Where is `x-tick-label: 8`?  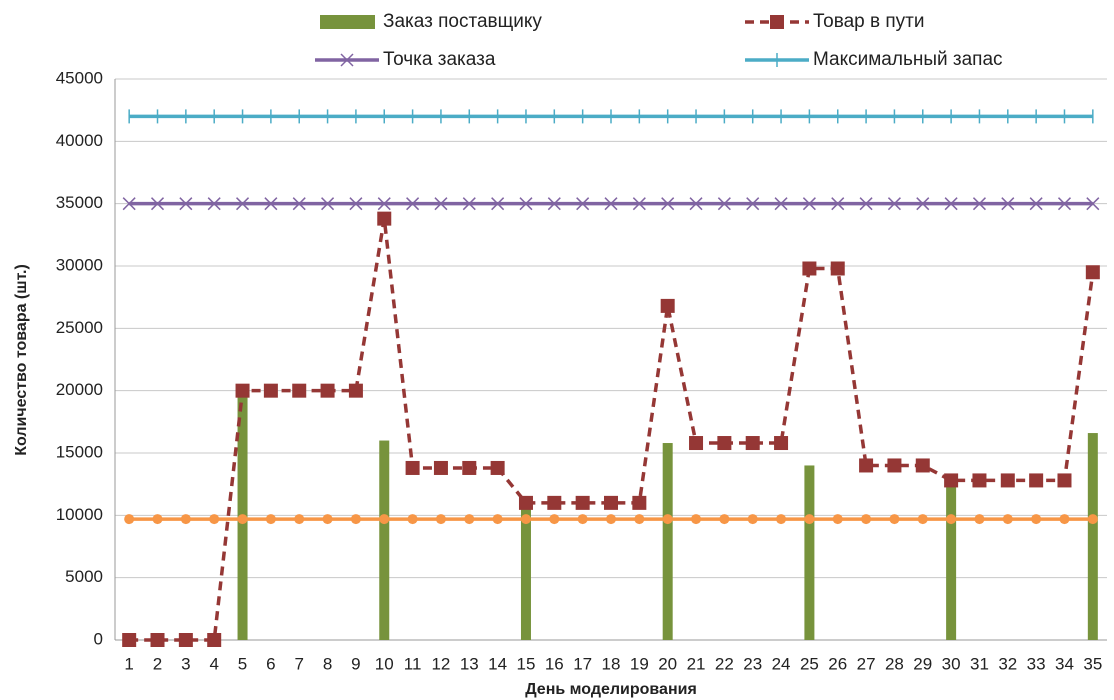
x-tick-label: 8 is located at coordinates (327, 663).